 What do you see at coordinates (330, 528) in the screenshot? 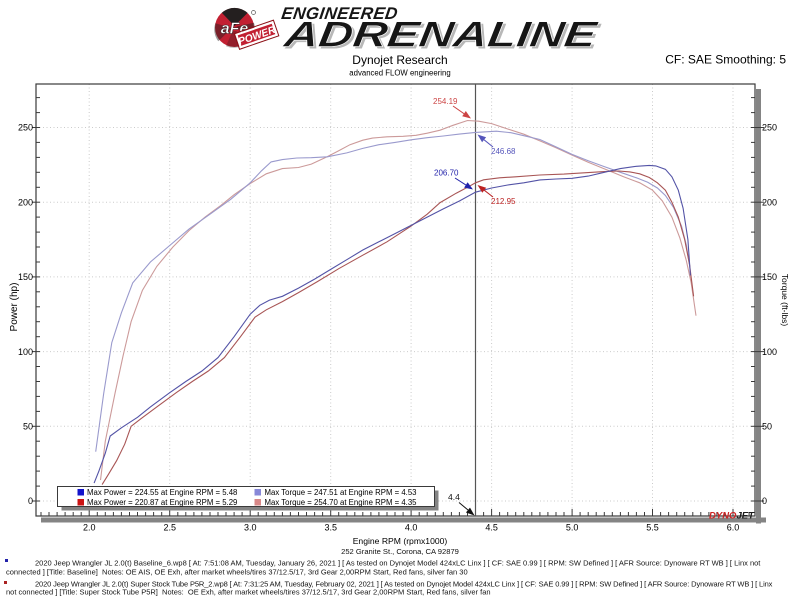
I see `svg-text: 3.5` at bounding box center [330, 528].